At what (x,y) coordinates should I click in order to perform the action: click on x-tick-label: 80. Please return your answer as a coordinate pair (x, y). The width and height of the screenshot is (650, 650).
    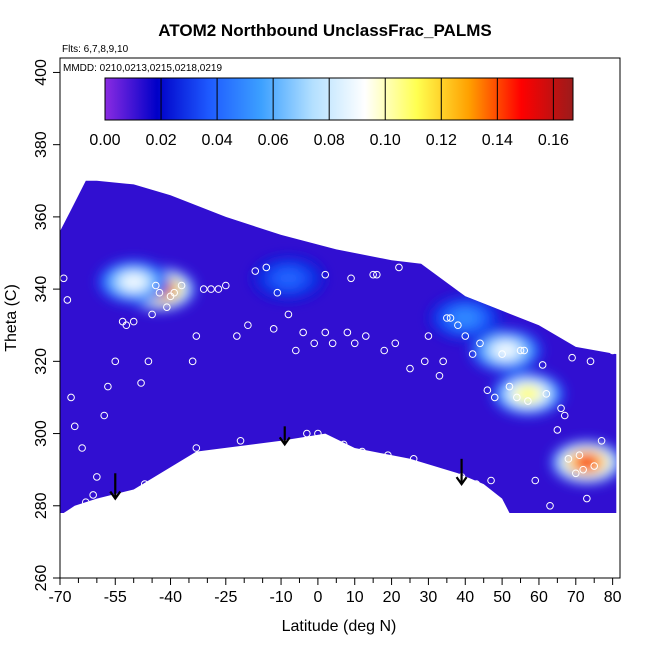
    Looking at the image, I should click on (613, 597).